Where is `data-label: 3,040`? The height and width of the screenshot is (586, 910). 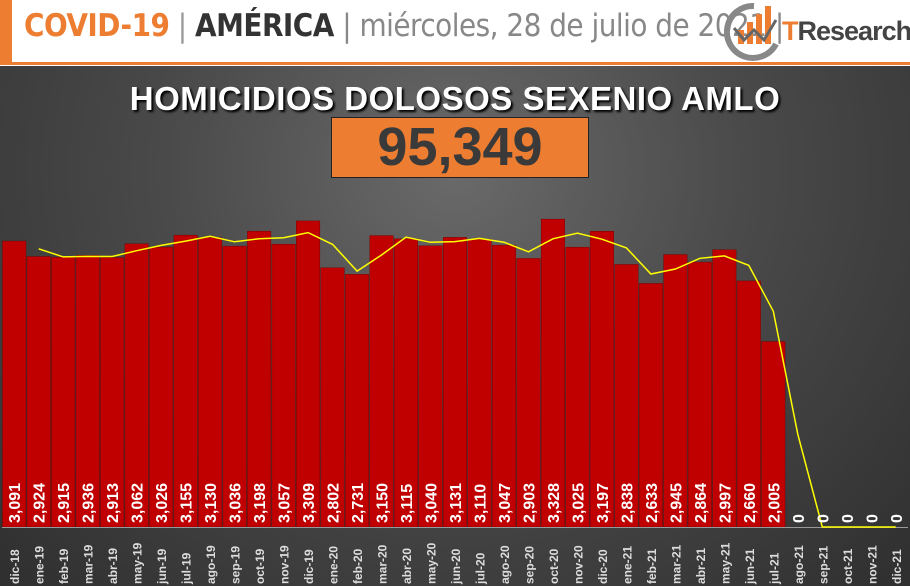 data-label: 3,040 is located at coordinates (432, 503).